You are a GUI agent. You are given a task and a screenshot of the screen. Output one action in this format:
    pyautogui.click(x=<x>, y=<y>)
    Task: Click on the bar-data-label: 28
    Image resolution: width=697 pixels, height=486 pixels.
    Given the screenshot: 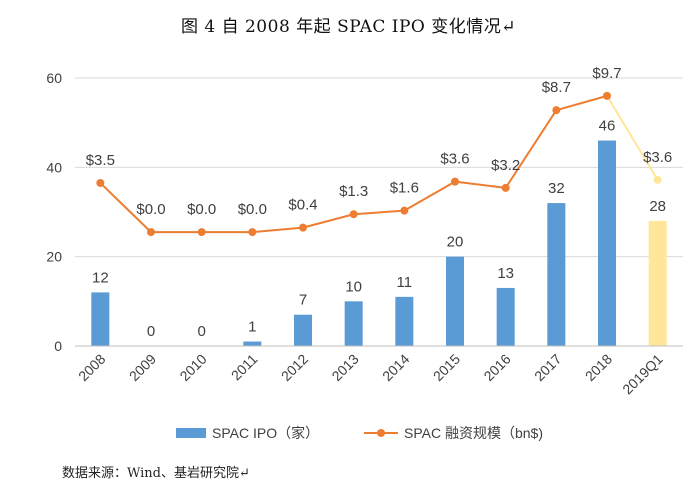 What is the action you would take?
    pyautogui.click(x=657, y=206)
    